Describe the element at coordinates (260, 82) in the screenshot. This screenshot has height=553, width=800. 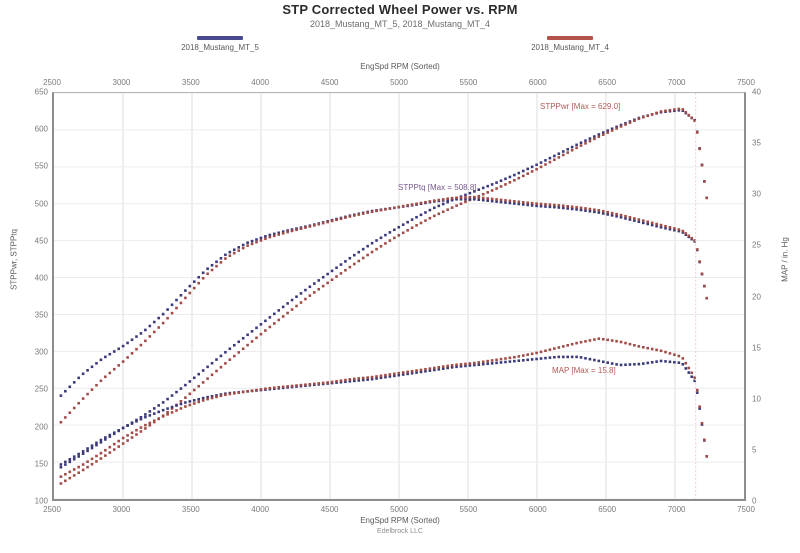
I see `xtick-top-4000: 4000` at that location.